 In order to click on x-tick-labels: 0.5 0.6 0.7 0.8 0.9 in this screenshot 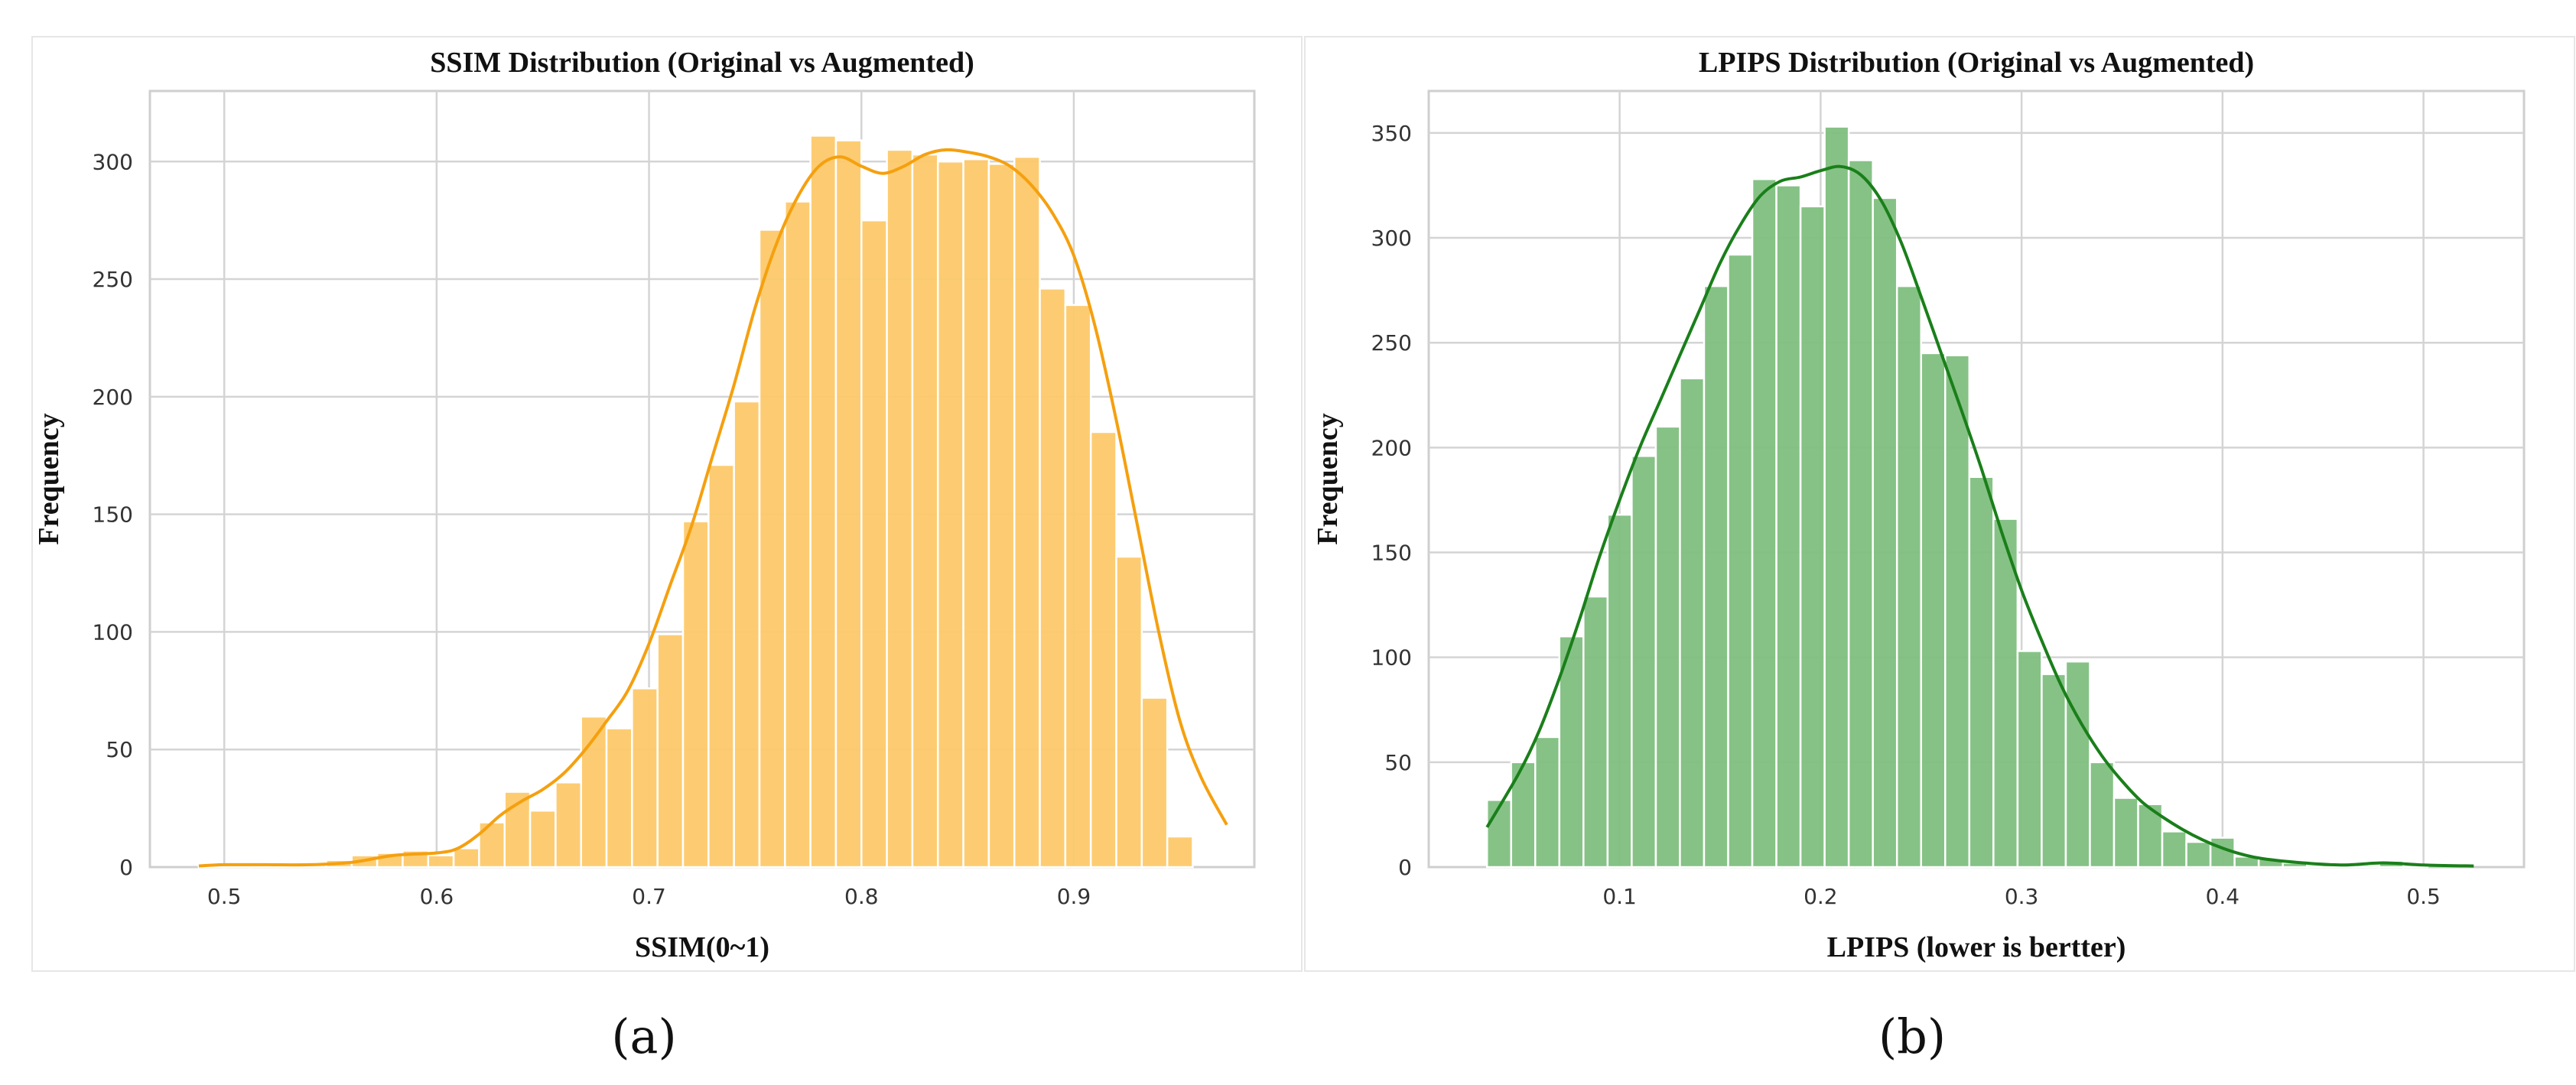, I will do `click(649, 897)`.